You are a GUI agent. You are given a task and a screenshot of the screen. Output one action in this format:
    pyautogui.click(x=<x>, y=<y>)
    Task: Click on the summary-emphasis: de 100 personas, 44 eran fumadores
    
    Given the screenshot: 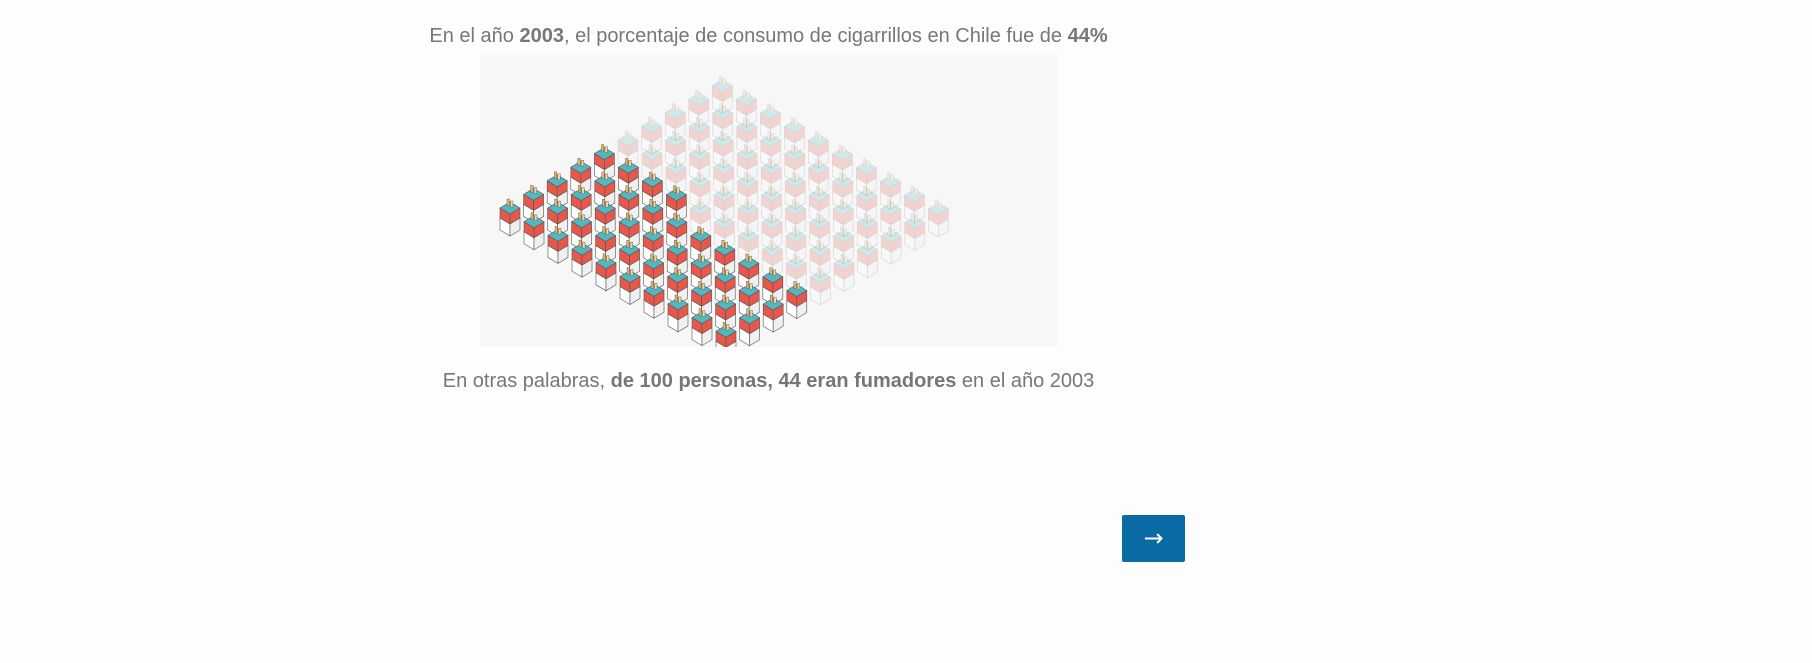 What is the action you would take?
    pyautogui.click(x=783, y=381)
    